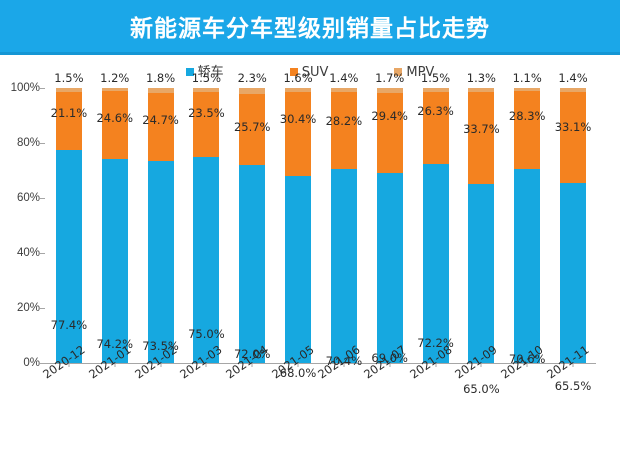  What do you see at coordinates (344, 130) in the screenshot?
I see `bar-segment-suv: 28.2%` at bounding box center [344, 130].